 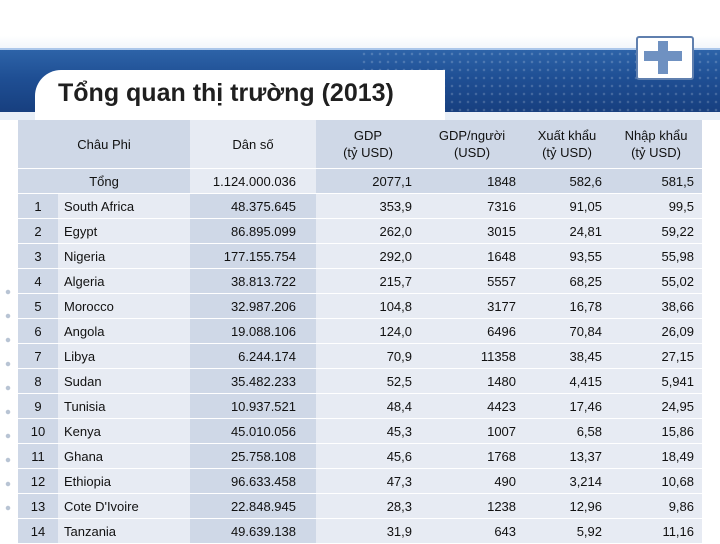 What do you see at coordinates (472, 144) in the screenshot?
I see `header-gdp-per-capita: GDP/người (USD)` at bounding box center [472, 144].